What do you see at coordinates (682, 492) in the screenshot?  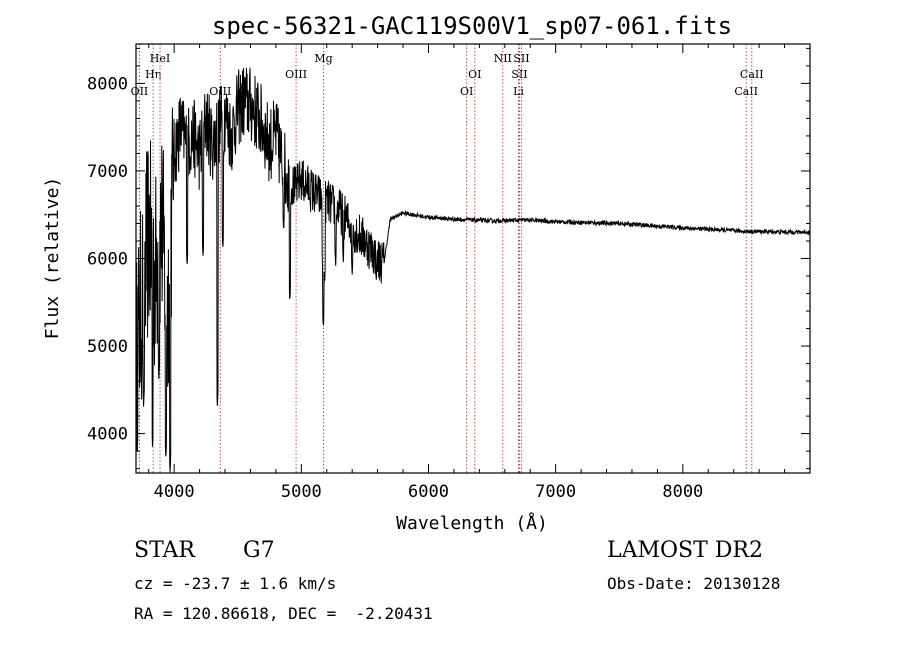 I see `x-tick-label: 8000` at bounding box center [682, 492].